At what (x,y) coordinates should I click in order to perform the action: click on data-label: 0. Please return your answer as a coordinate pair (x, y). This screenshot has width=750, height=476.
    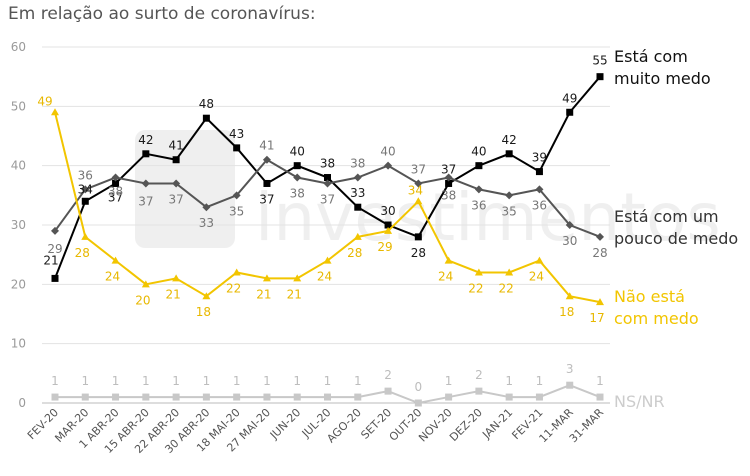
    Looking at the image, I should click on (419, 387).